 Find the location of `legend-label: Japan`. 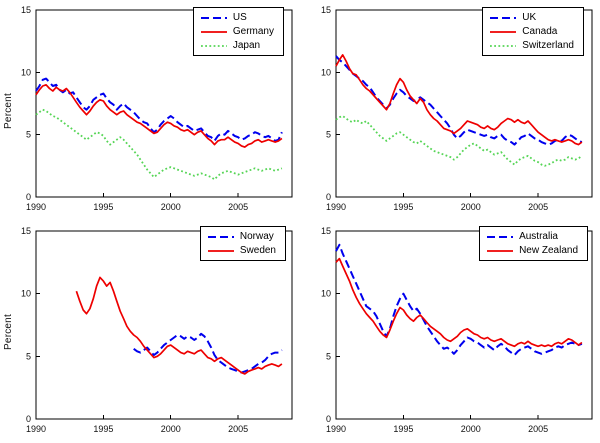

legend-label: Japan is located at coordinates (246, 45).